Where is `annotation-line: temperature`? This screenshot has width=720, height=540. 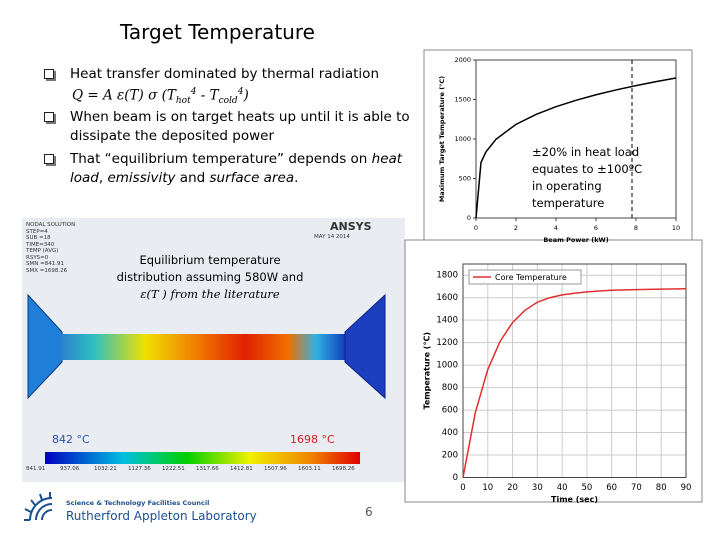
annotation-line: temperature is located at coordinates (568, 203).